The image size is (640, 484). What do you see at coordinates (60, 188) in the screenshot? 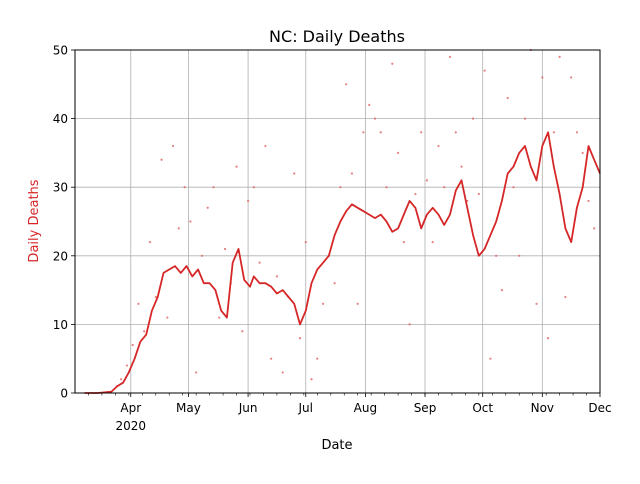
I see `y-tick-label: 30` at bounding box center [60, 188].